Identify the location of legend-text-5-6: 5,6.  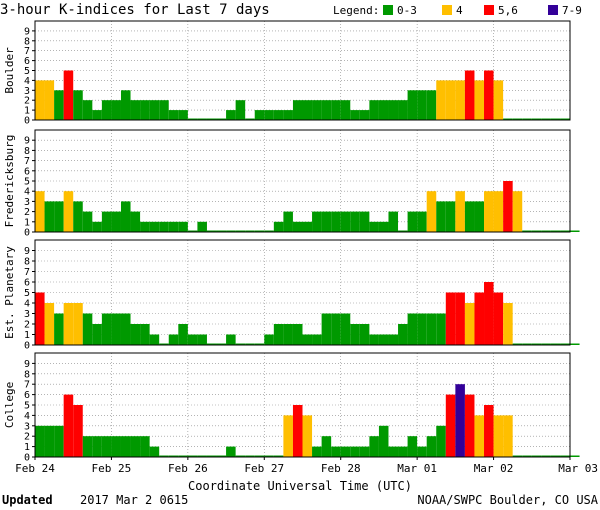
(508, 10).